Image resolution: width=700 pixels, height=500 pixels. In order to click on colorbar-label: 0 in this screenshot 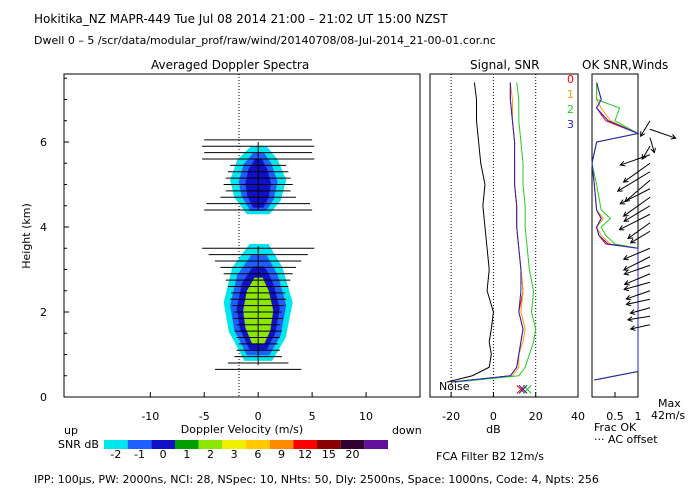, I will do `click(163, 454)`.